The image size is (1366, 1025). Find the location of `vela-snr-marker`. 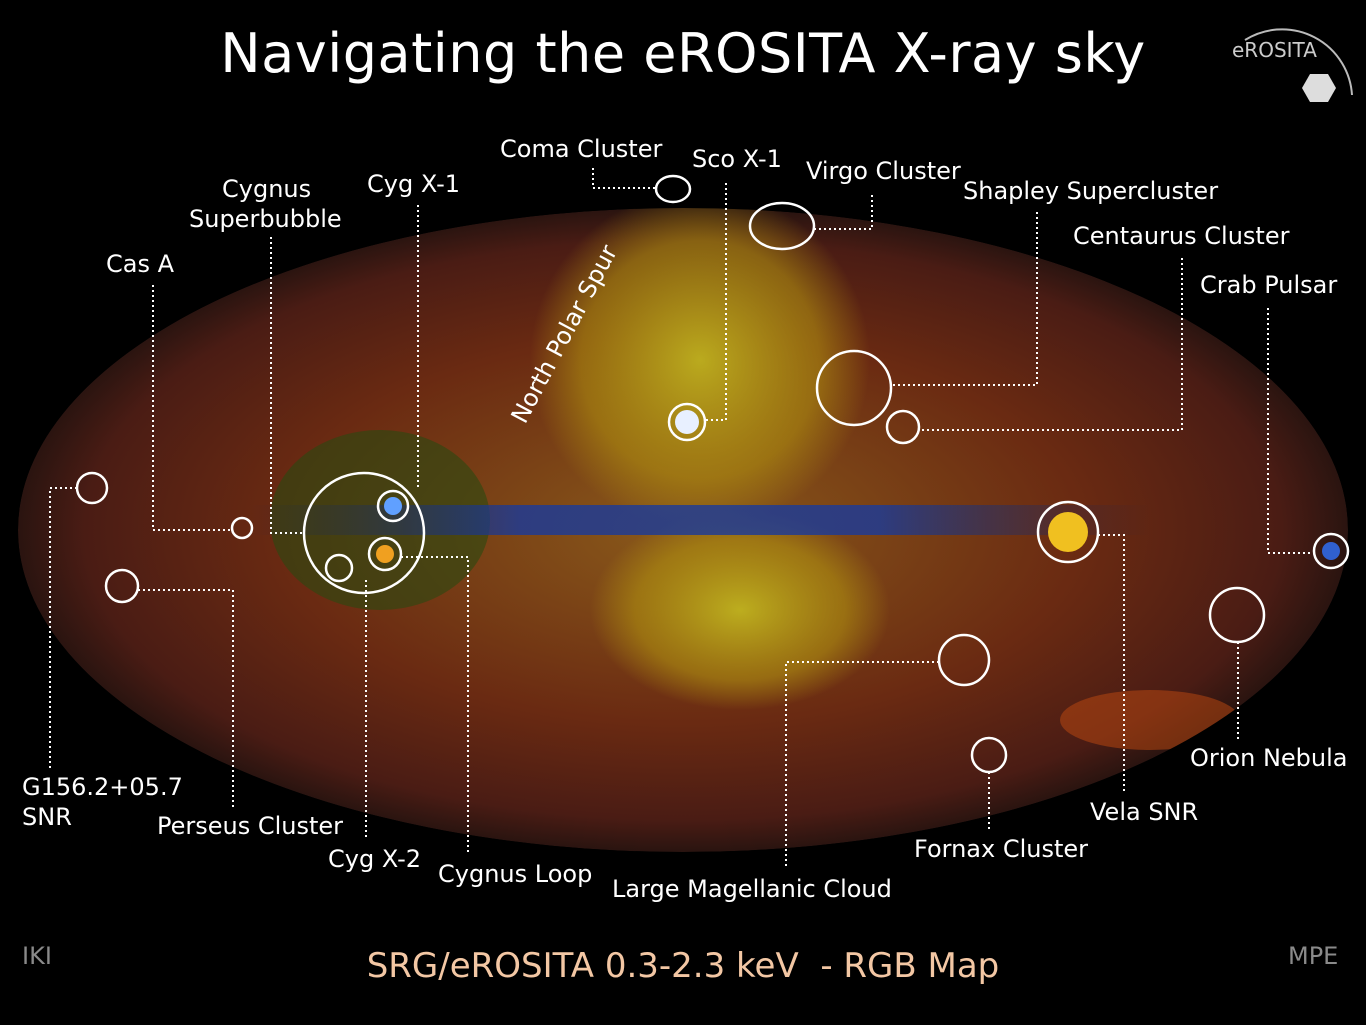

vela-snr-marker is located at coordinates (1068, 532).